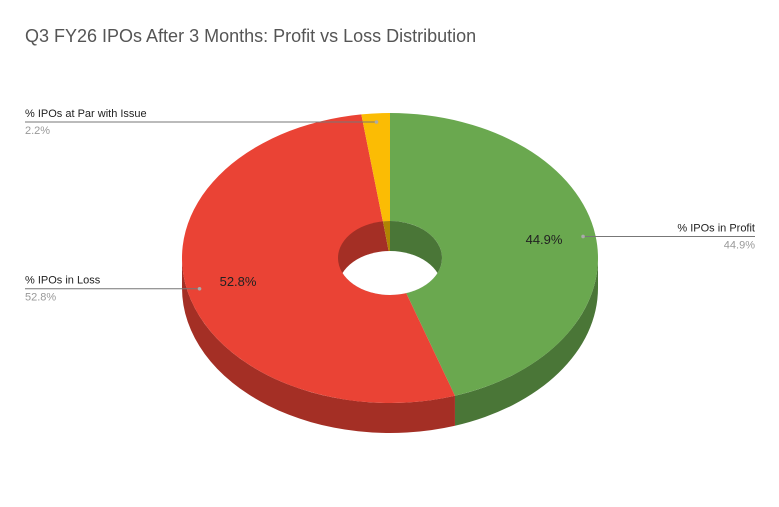 The image size is (779, 507). What do you see at coordinates (86, 114) in the screenshot?
I see `legend-label: % IPOs at Par with Issue` at bounding box center [86, 114].